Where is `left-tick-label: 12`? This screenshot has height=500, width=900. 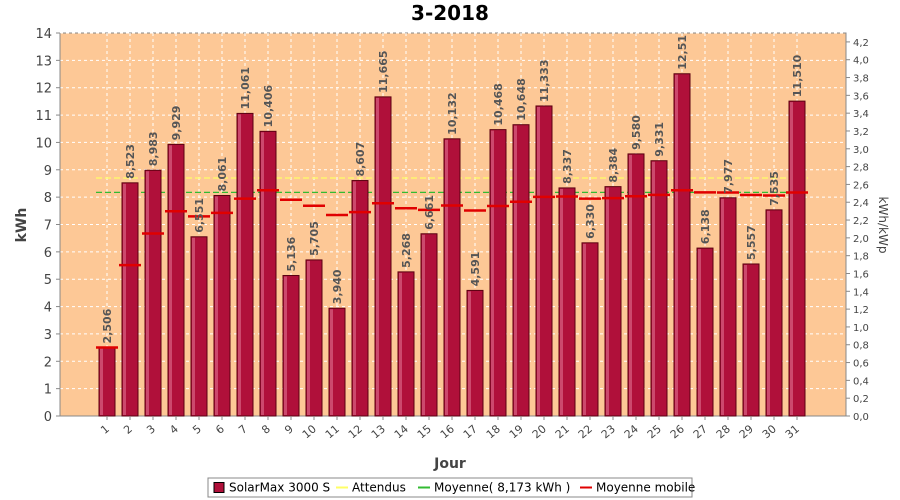
left-tick-label: 12 is located at coordinates (43, 89).